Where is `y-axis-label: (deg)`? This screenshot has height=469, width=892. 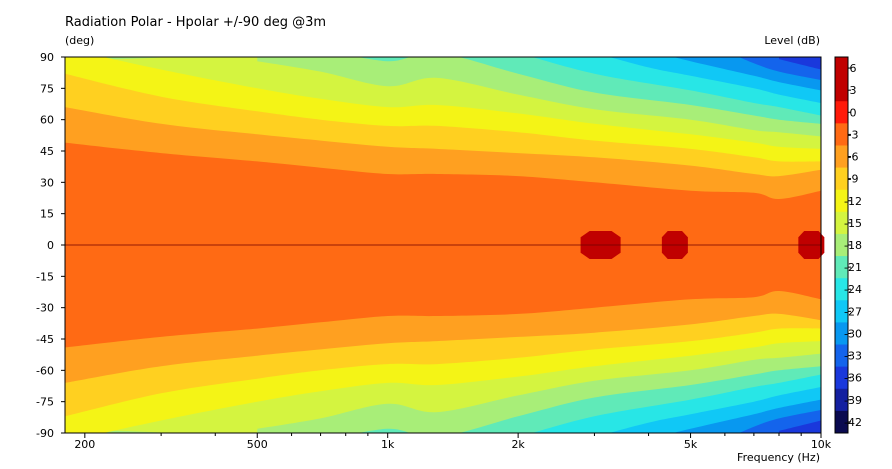
y-axis-label: (deg) is located at coordinates (79, 40).